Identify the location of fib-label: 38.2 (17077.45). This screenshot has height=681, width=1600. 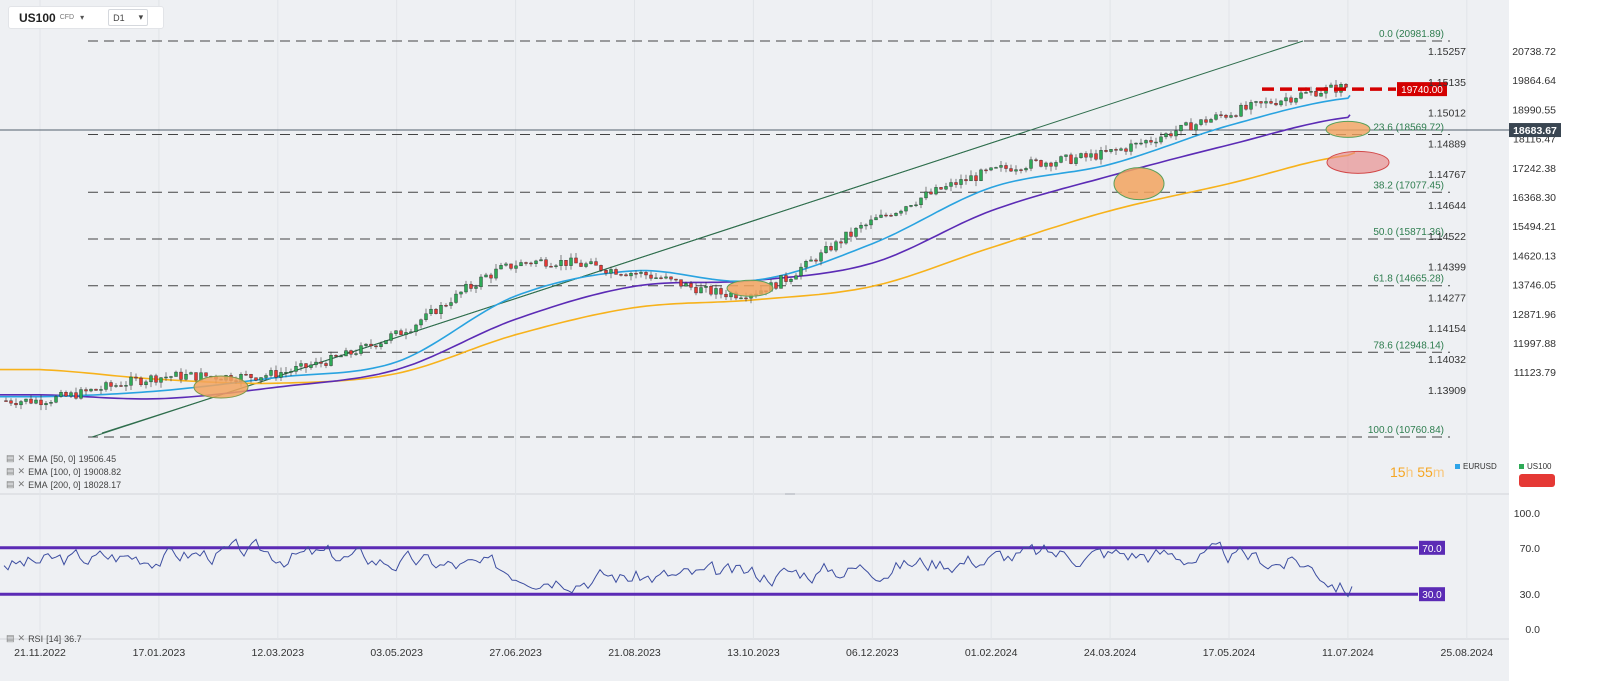
(1408, 185).